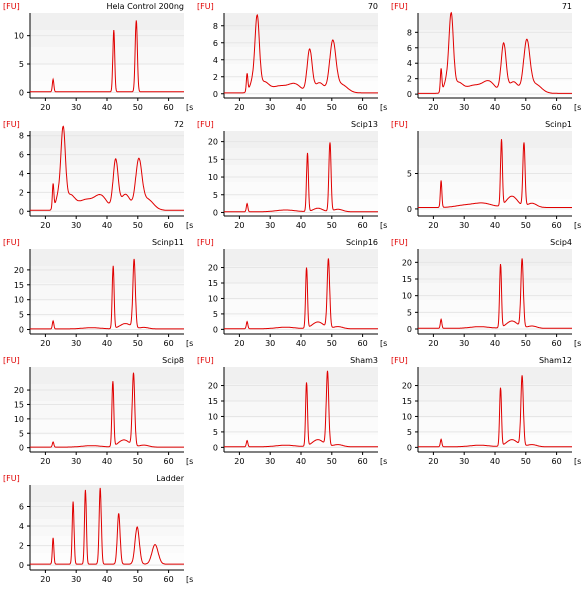  What do you see at coordinates (213, 416) in the screenshot?
I see `y-tick-label: 10` at bounding box center [213, 416].